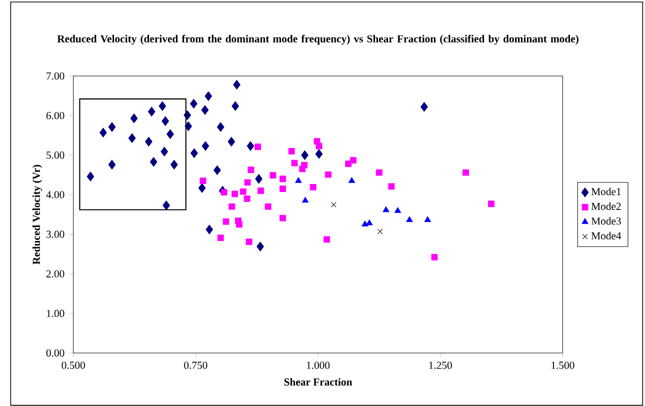  I want to click on x-tick-label: 1.000, so click(318, 365).